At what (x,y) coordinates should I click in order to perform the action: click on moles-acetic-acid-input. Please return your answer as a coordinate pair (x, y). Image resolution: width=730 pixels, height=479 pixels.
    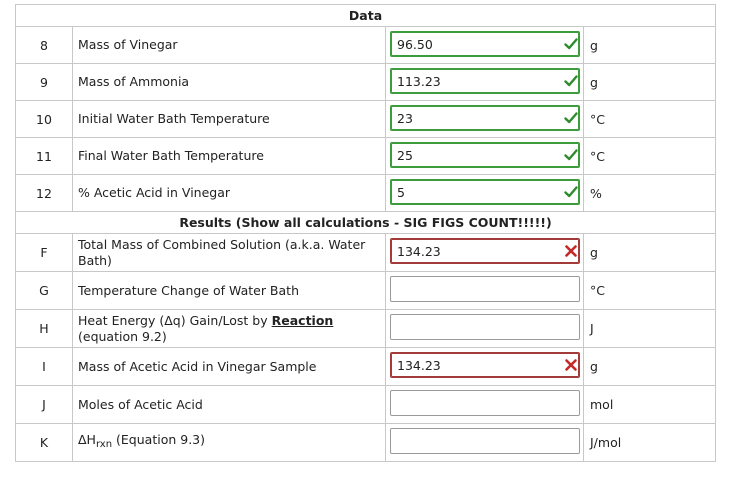
    Looking at the image, I should click on (485, 403).